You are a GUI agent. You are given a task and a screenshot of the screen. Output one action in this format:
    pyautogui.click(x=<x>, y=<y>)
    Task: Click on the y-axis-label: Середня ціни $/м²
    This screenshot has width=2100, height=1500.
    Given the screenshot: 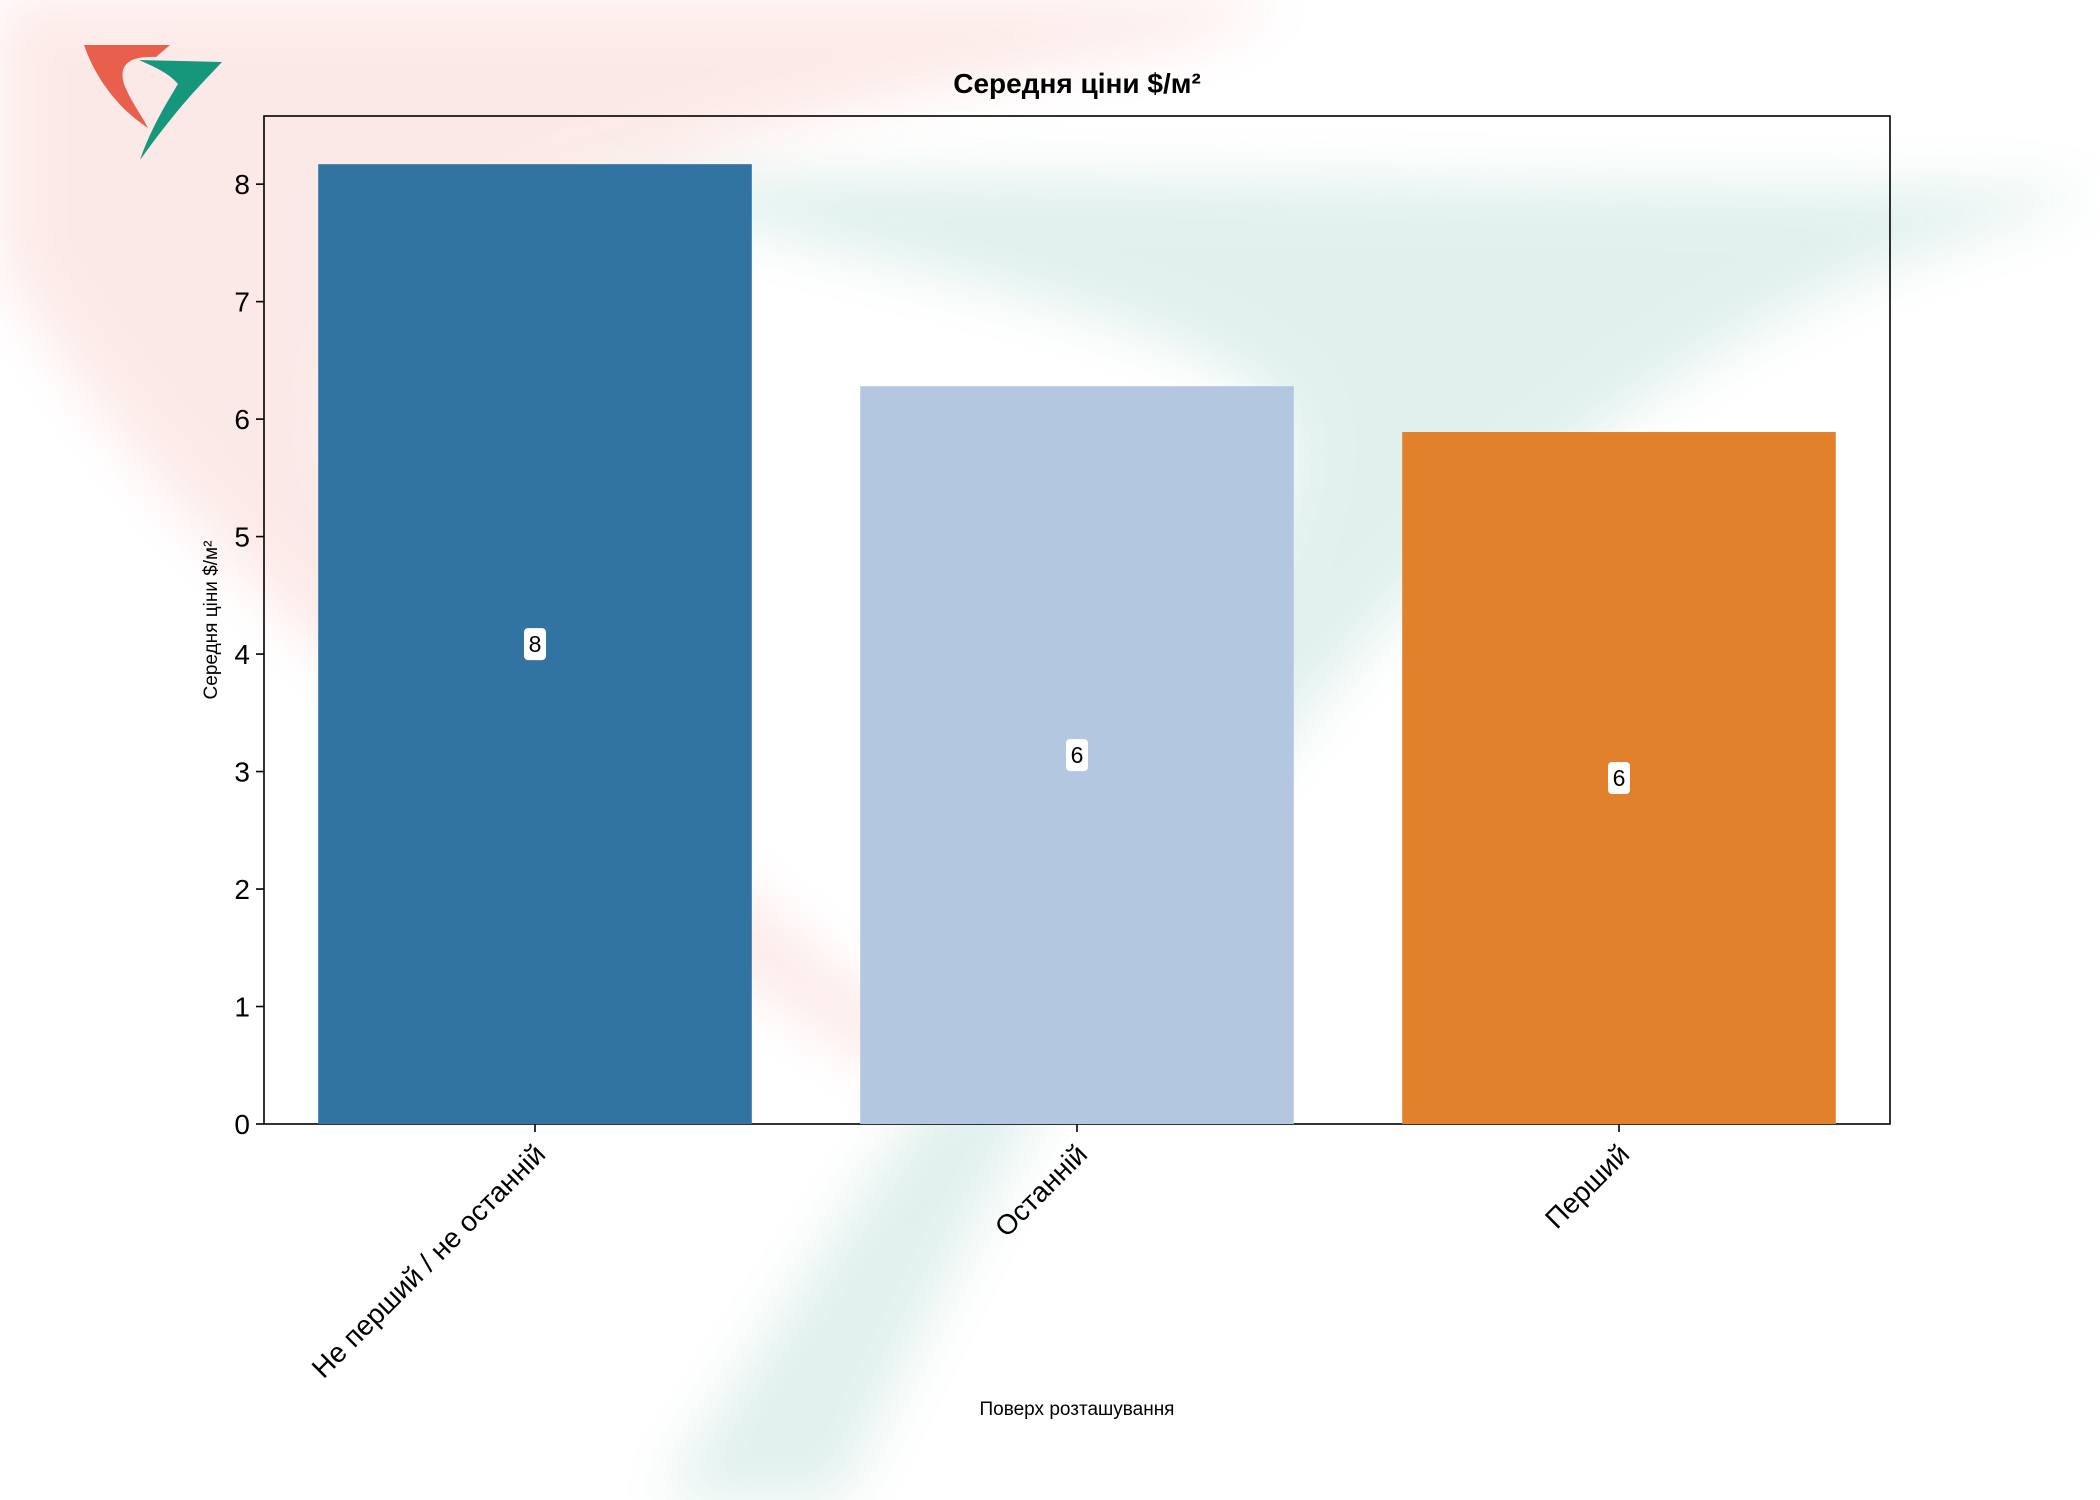 What is the action you would take?
    pyautogui.click(x=211, y=620)
    